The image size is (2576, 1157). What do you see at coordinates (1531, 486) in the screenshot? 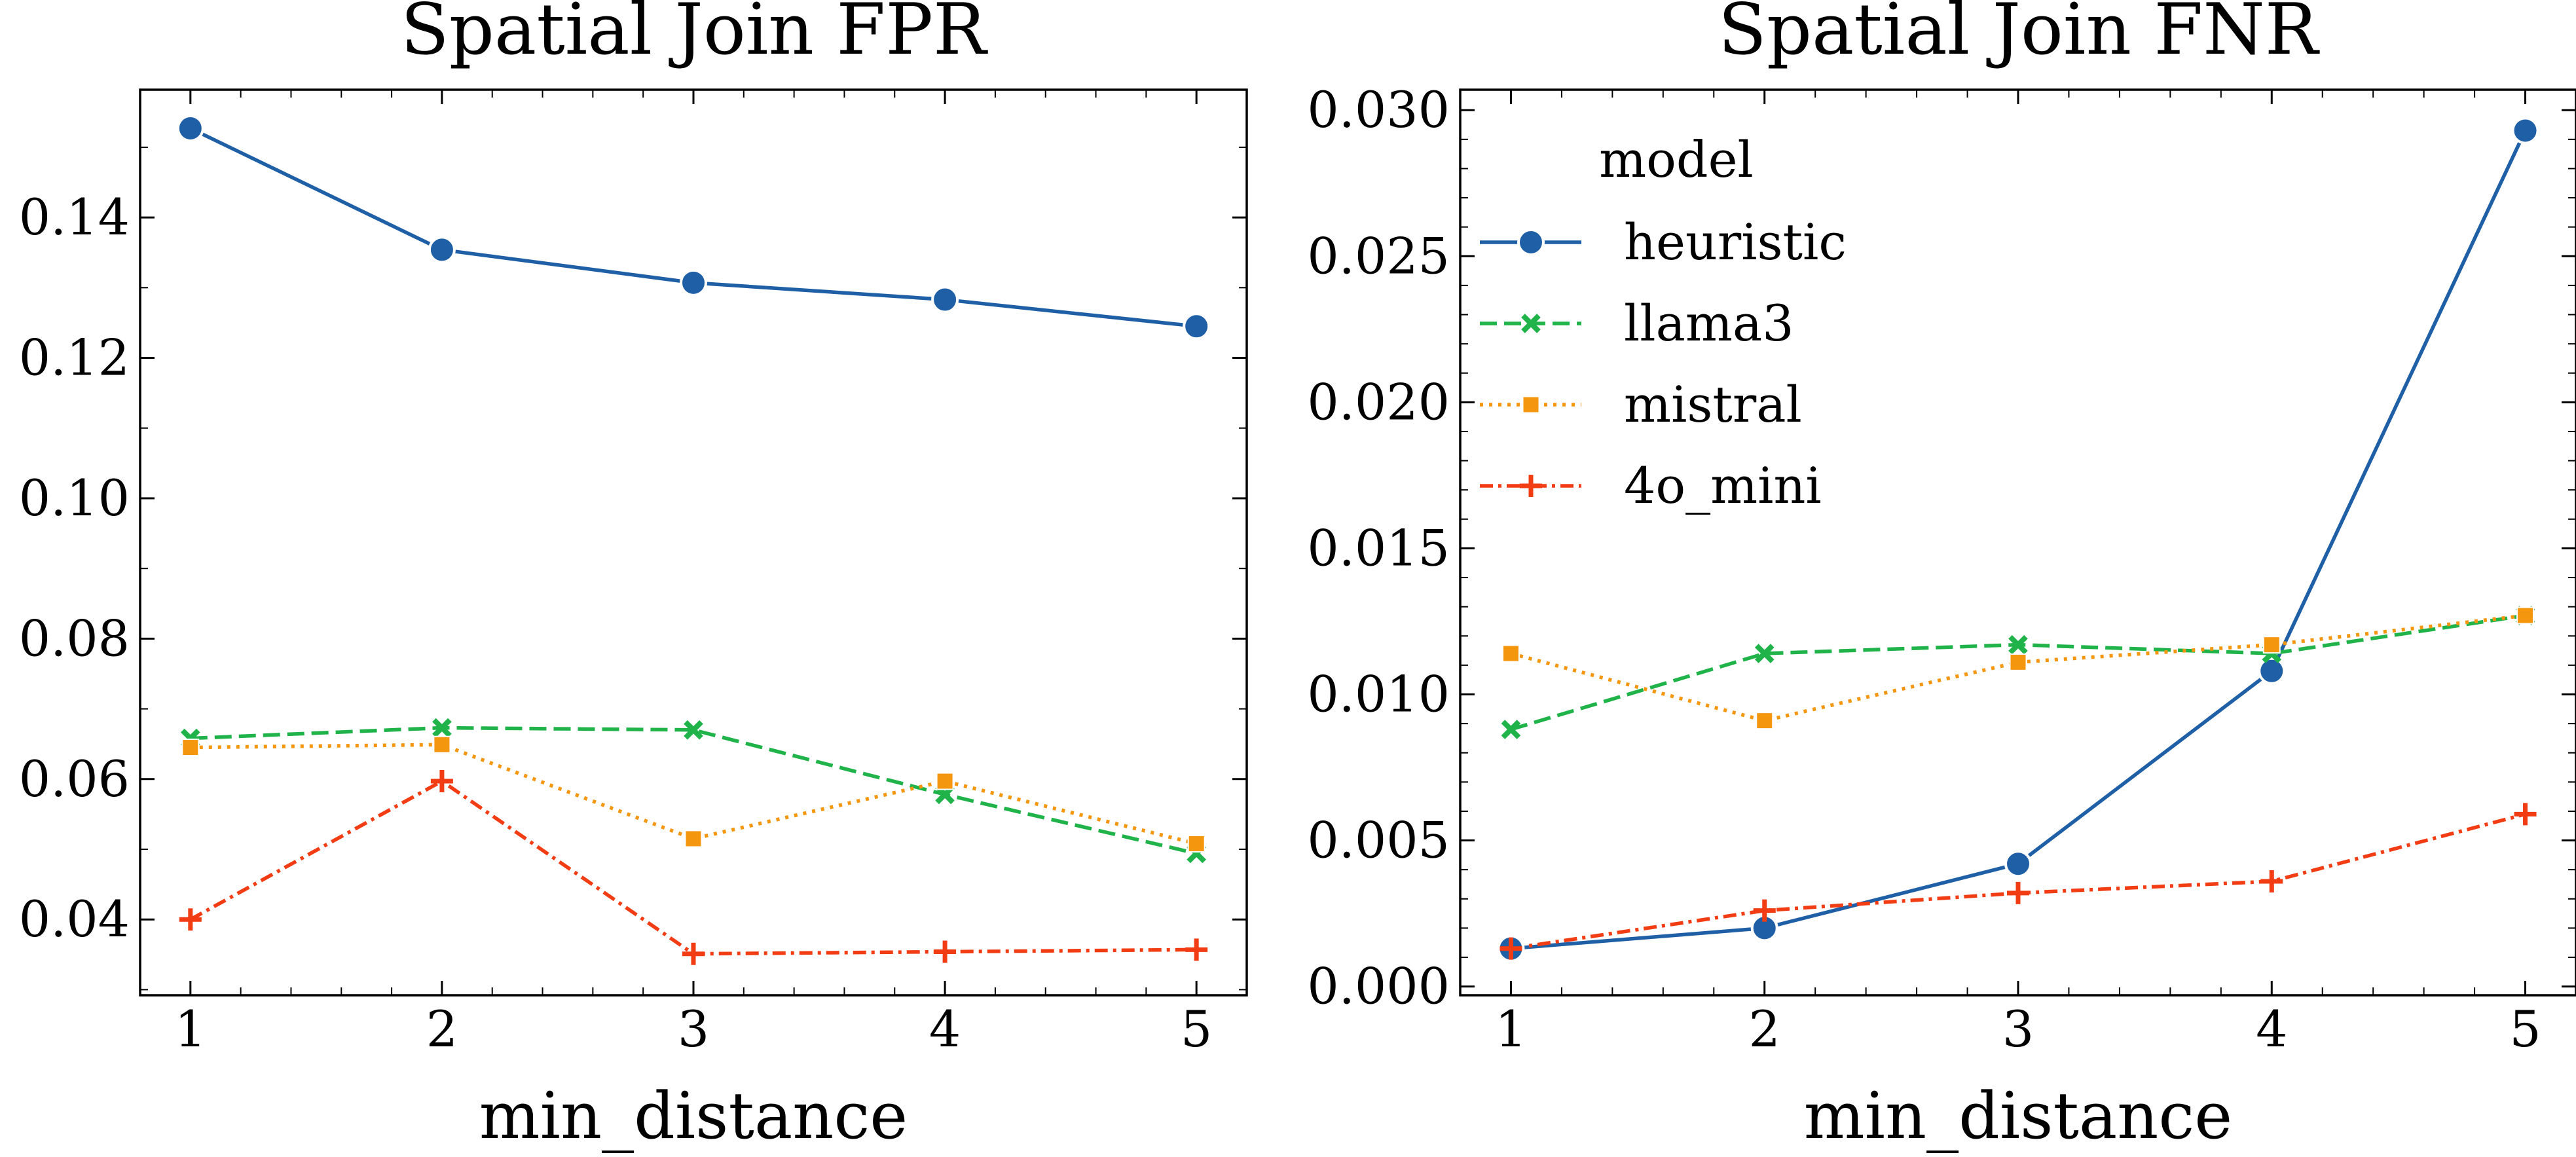
I see `legend-marker-4o_mini` at bounding box center [1531, 486].